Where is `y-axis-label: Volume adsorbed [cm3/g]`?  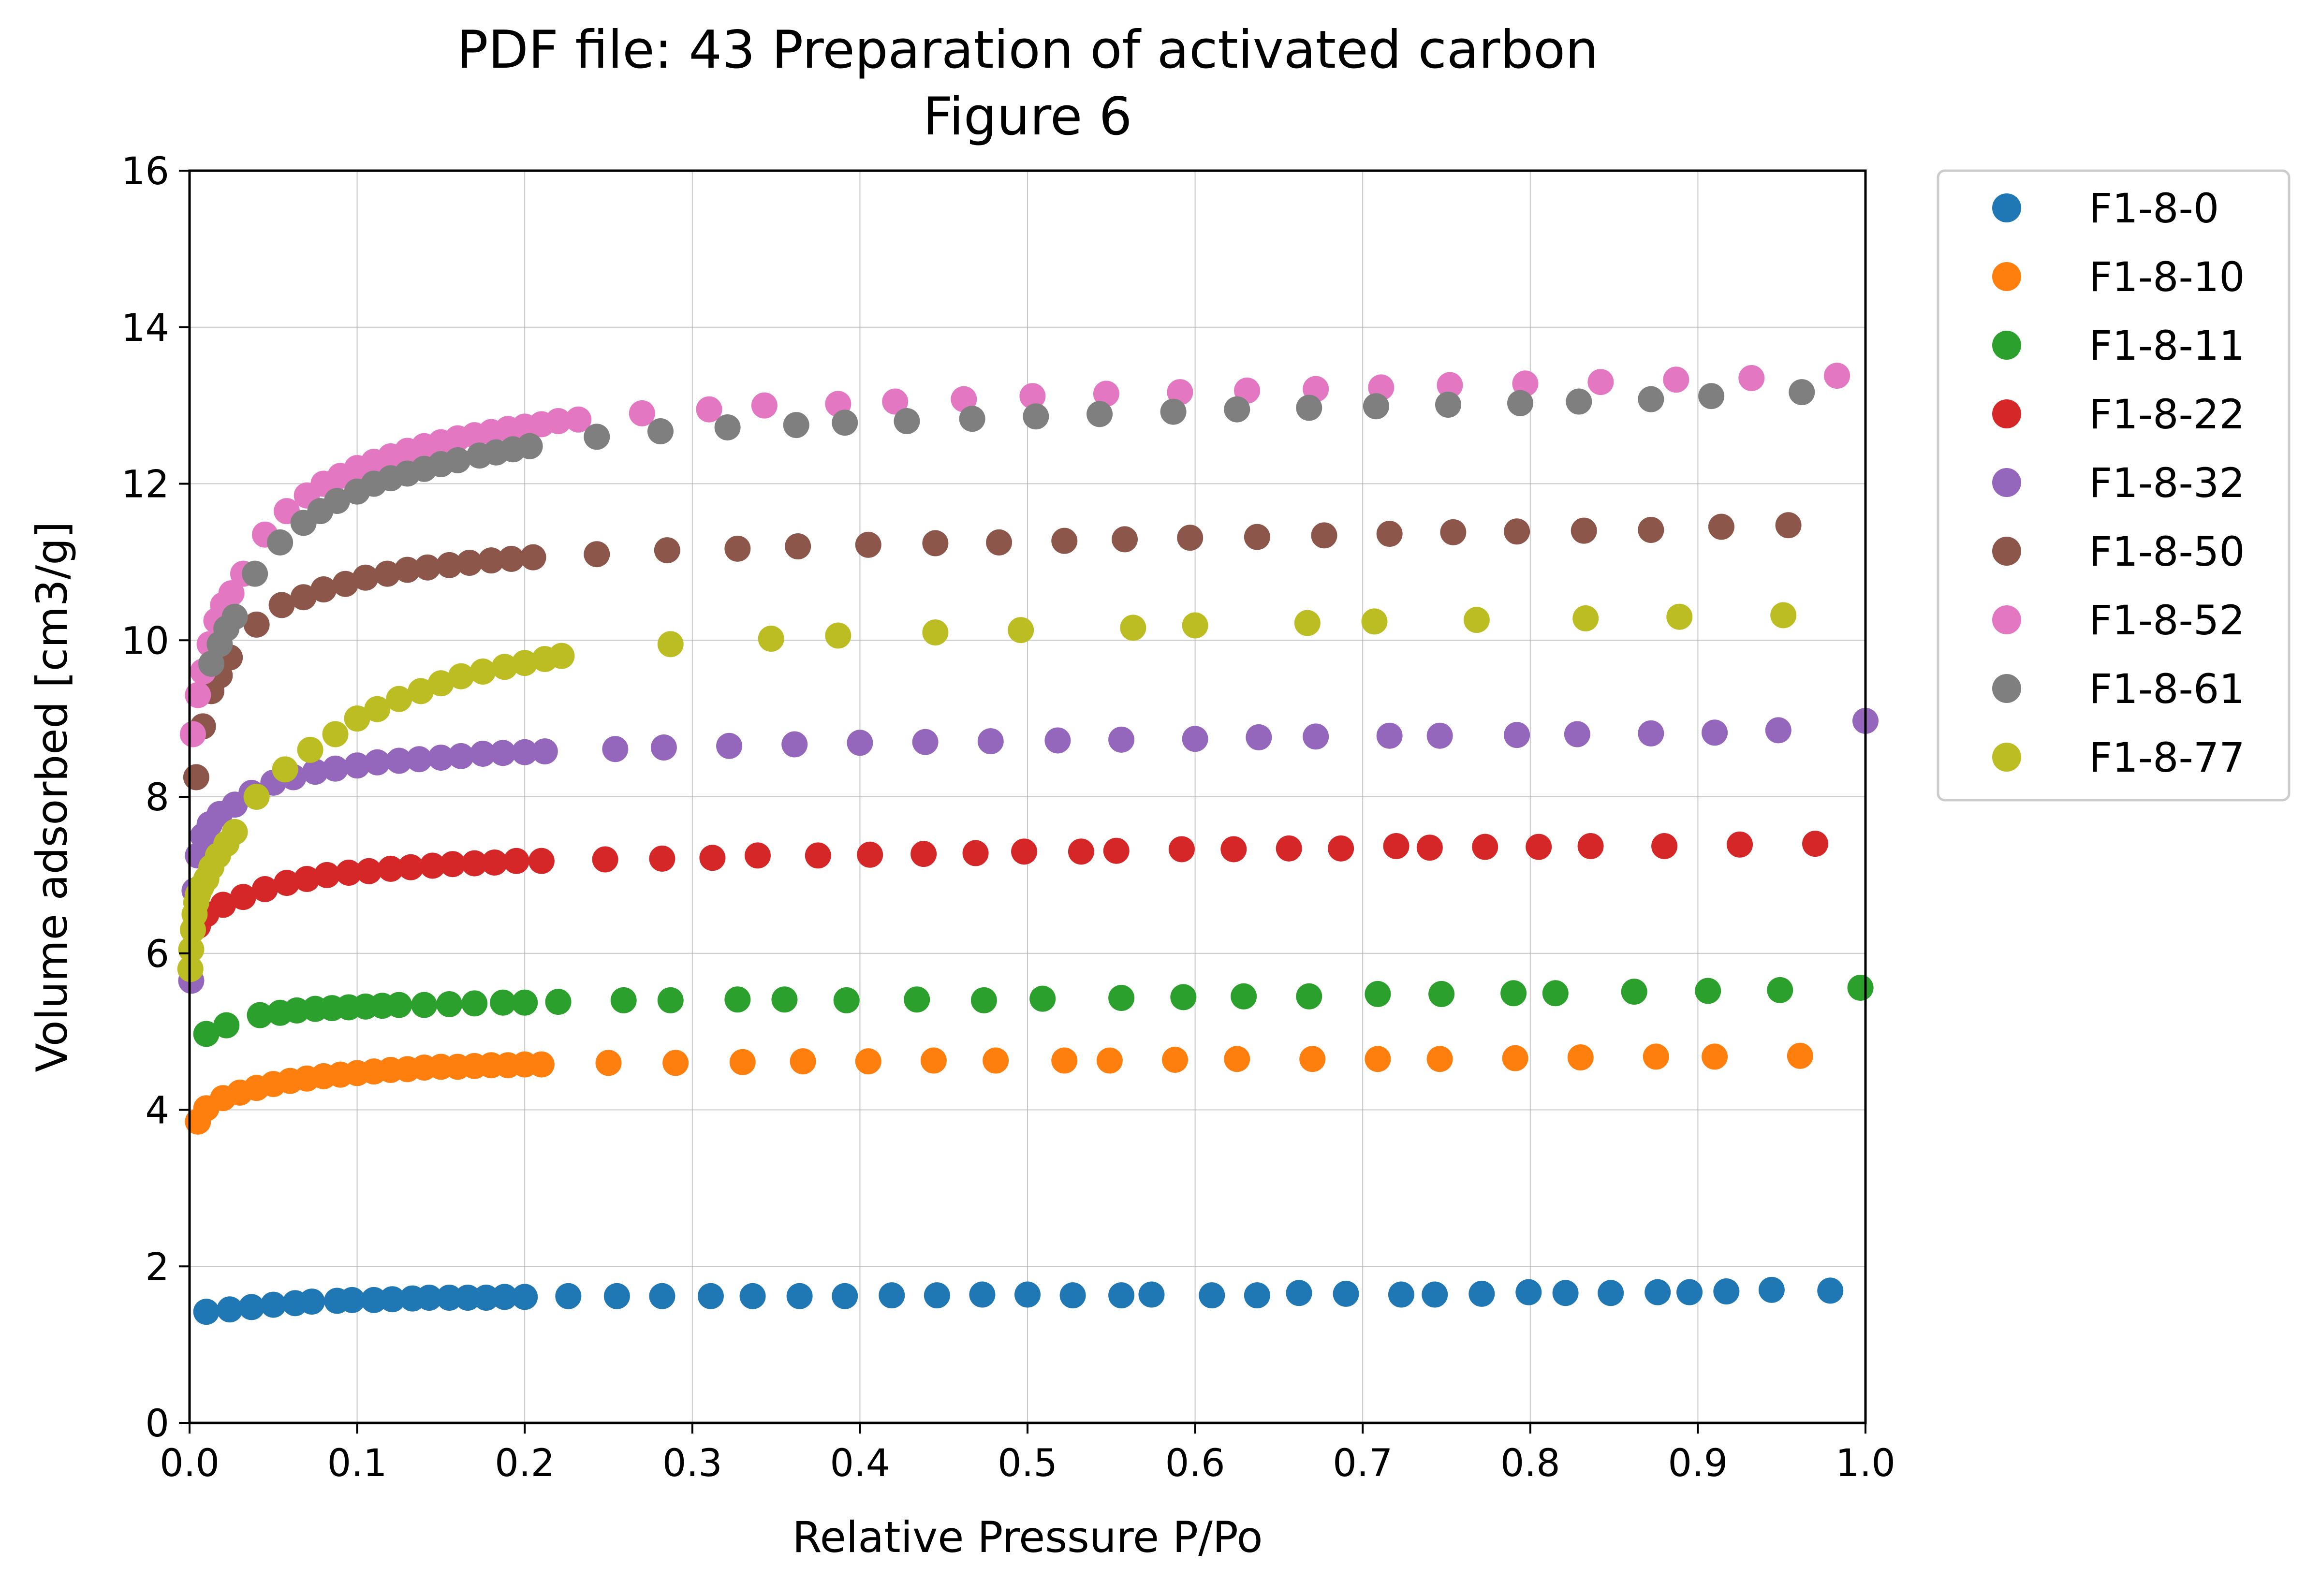
y-axis-label: Volume adsorbed [cm3/g] is located at coordinates (52, 797).